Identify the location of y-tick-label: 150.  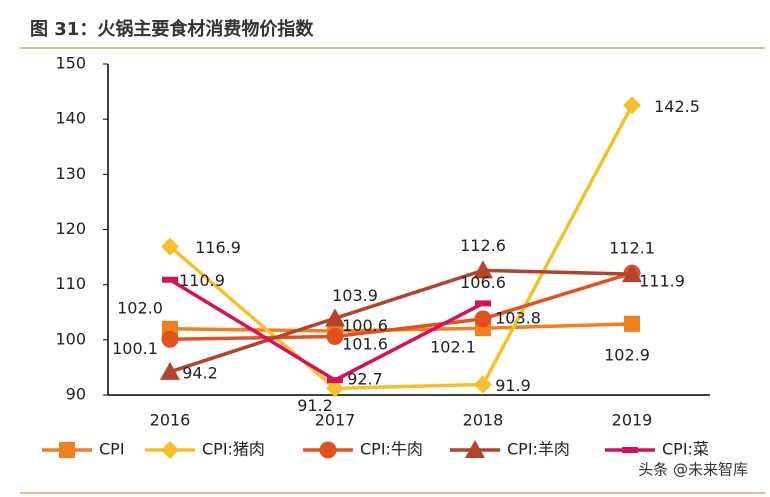
(70, 63).